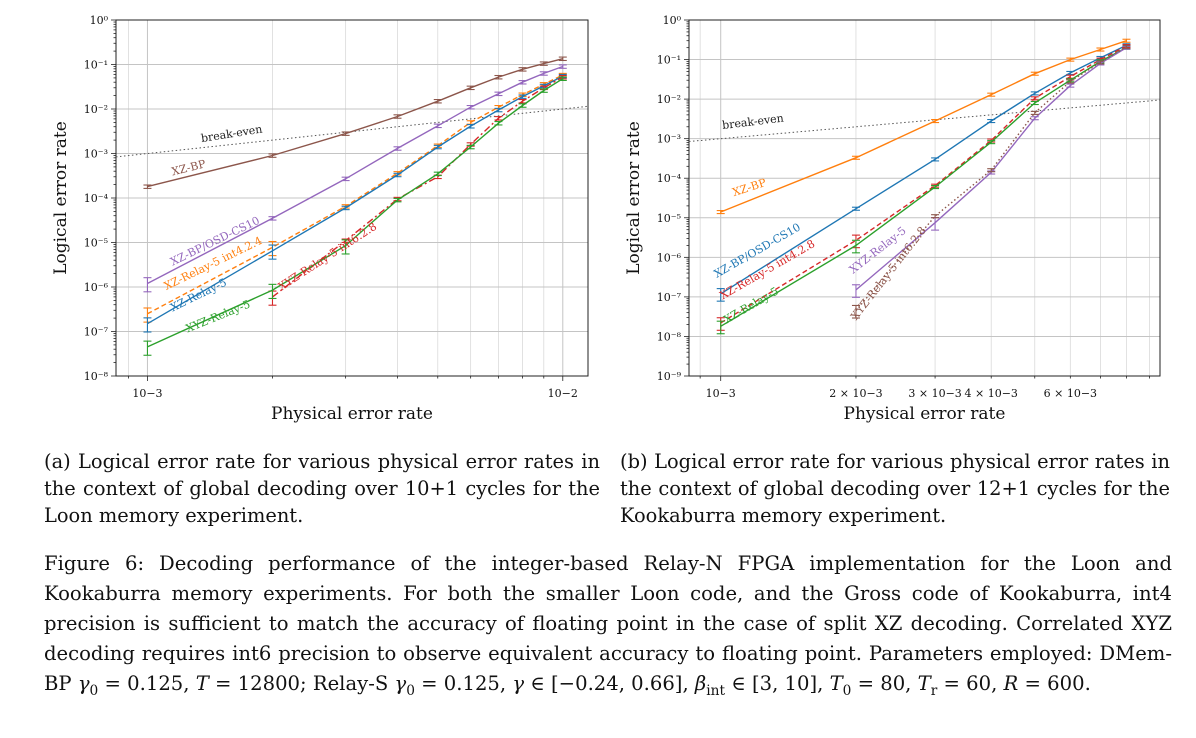 The image size is (1196, 738). Describe the element at coordinates (924, 683) in the screenshot. I see `param-Tr: T` at that location.